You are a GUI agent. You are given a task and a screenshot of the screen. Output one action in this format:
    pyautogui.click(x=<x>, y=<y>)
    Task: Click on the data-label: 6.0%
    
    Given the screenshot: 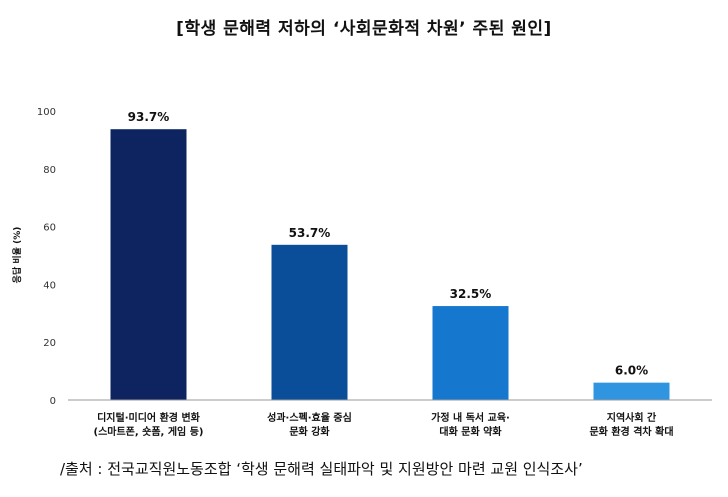 What is the action you would take?
    pyautogui.click(x=631, y=371)
    